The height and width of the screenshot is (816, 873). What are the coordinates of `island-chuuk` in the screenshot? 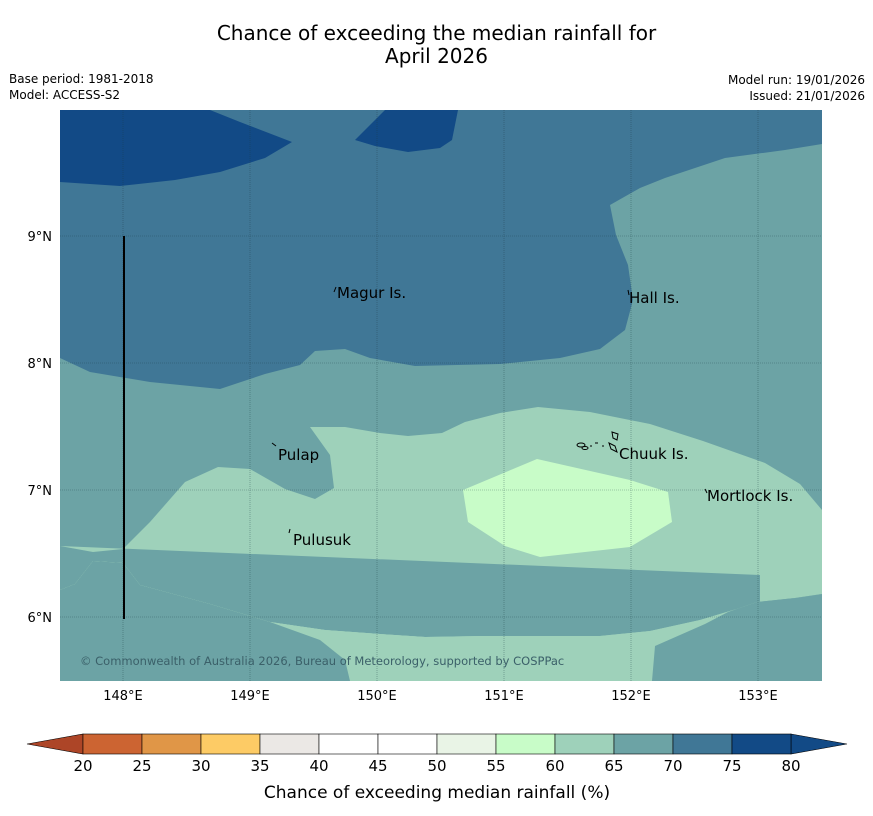 It's located at (597, 442).